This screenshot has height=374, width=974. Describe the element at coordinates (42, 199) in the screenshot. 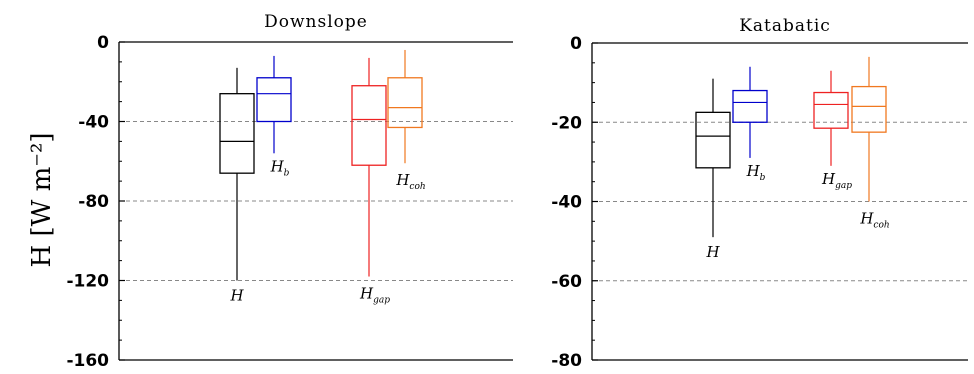

I see `y-axis-label: H [W m⁻²]` at that location.